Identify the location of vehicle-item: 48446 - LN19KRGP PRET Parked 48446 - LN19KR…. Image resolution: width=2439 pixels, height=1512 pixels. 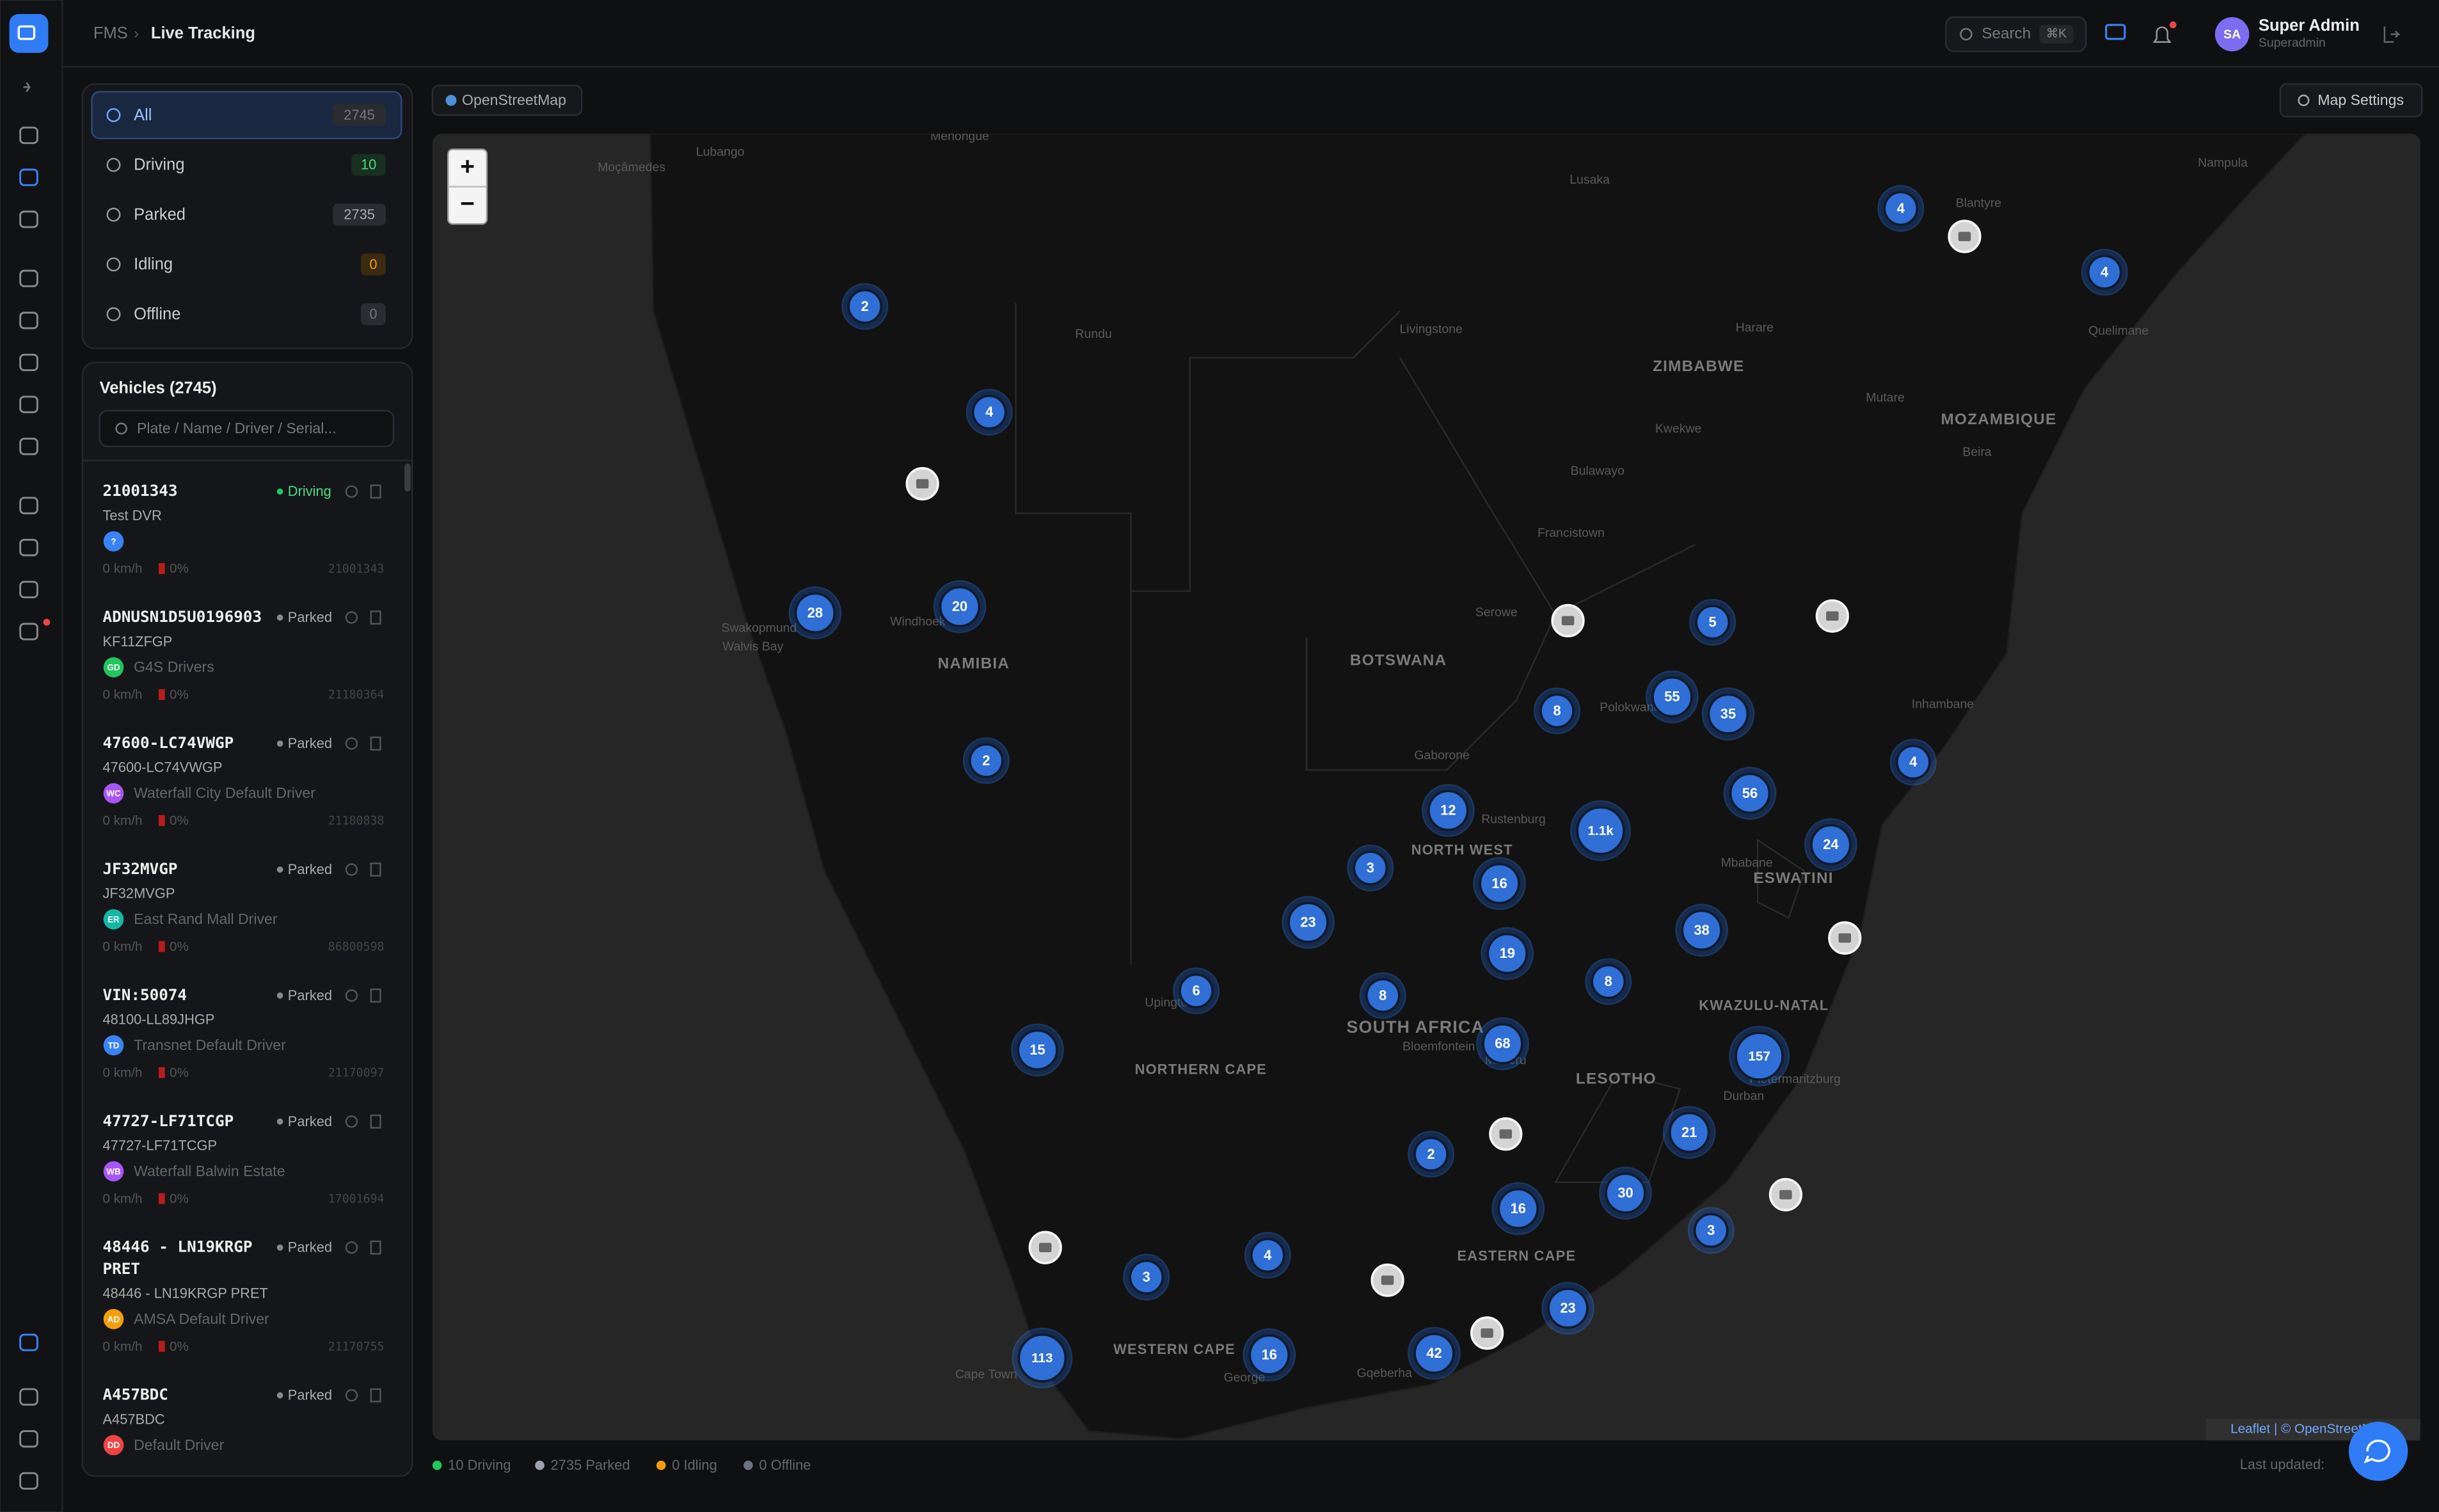
(243, 1295).